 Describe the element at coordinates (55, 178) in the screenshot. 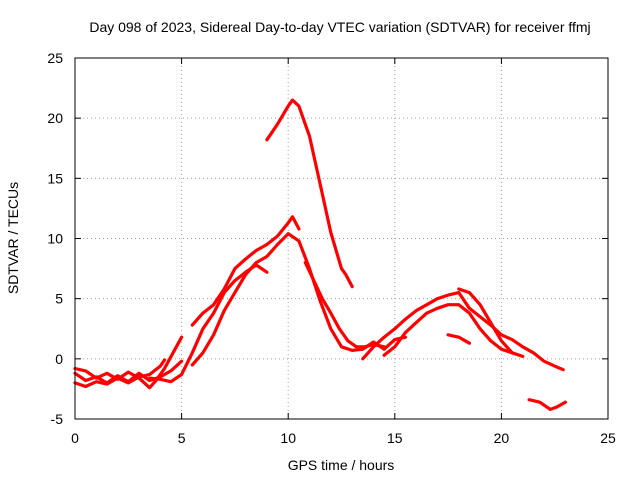

I see `y-tick-label: 15` at that location.